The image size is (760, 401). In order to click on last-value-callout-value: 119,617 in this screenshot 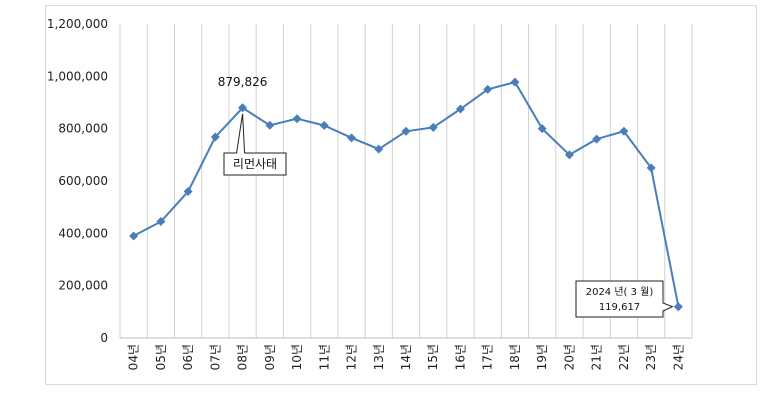, I will do `click(619, 307)`.